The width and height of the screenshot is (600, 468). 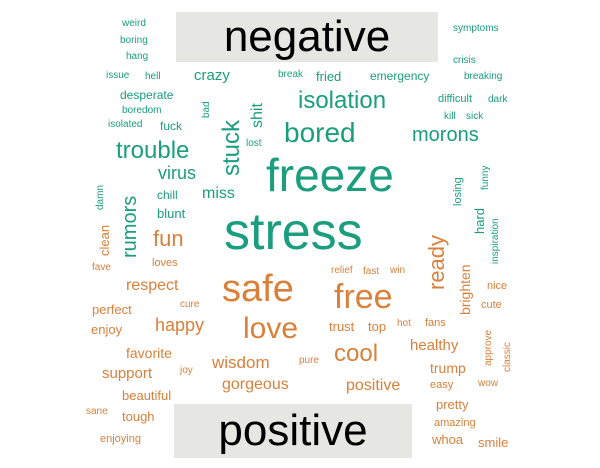 I want to click on pos-word: fast, so click(x=371, y=271).